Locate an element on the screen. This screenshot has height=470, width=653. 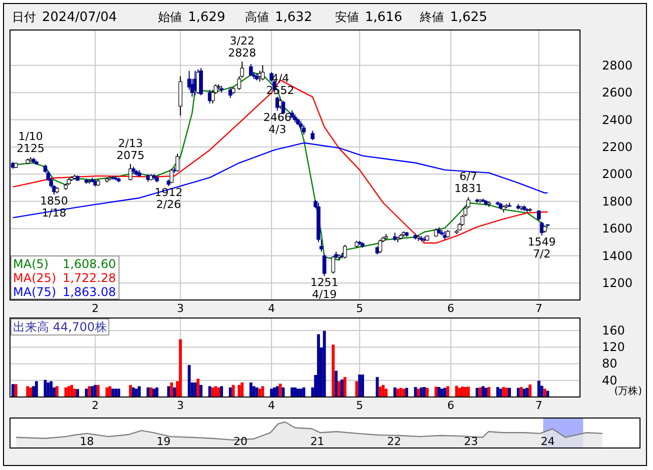
annotation: 2466 4/3 is located at coordinates (277, 123).